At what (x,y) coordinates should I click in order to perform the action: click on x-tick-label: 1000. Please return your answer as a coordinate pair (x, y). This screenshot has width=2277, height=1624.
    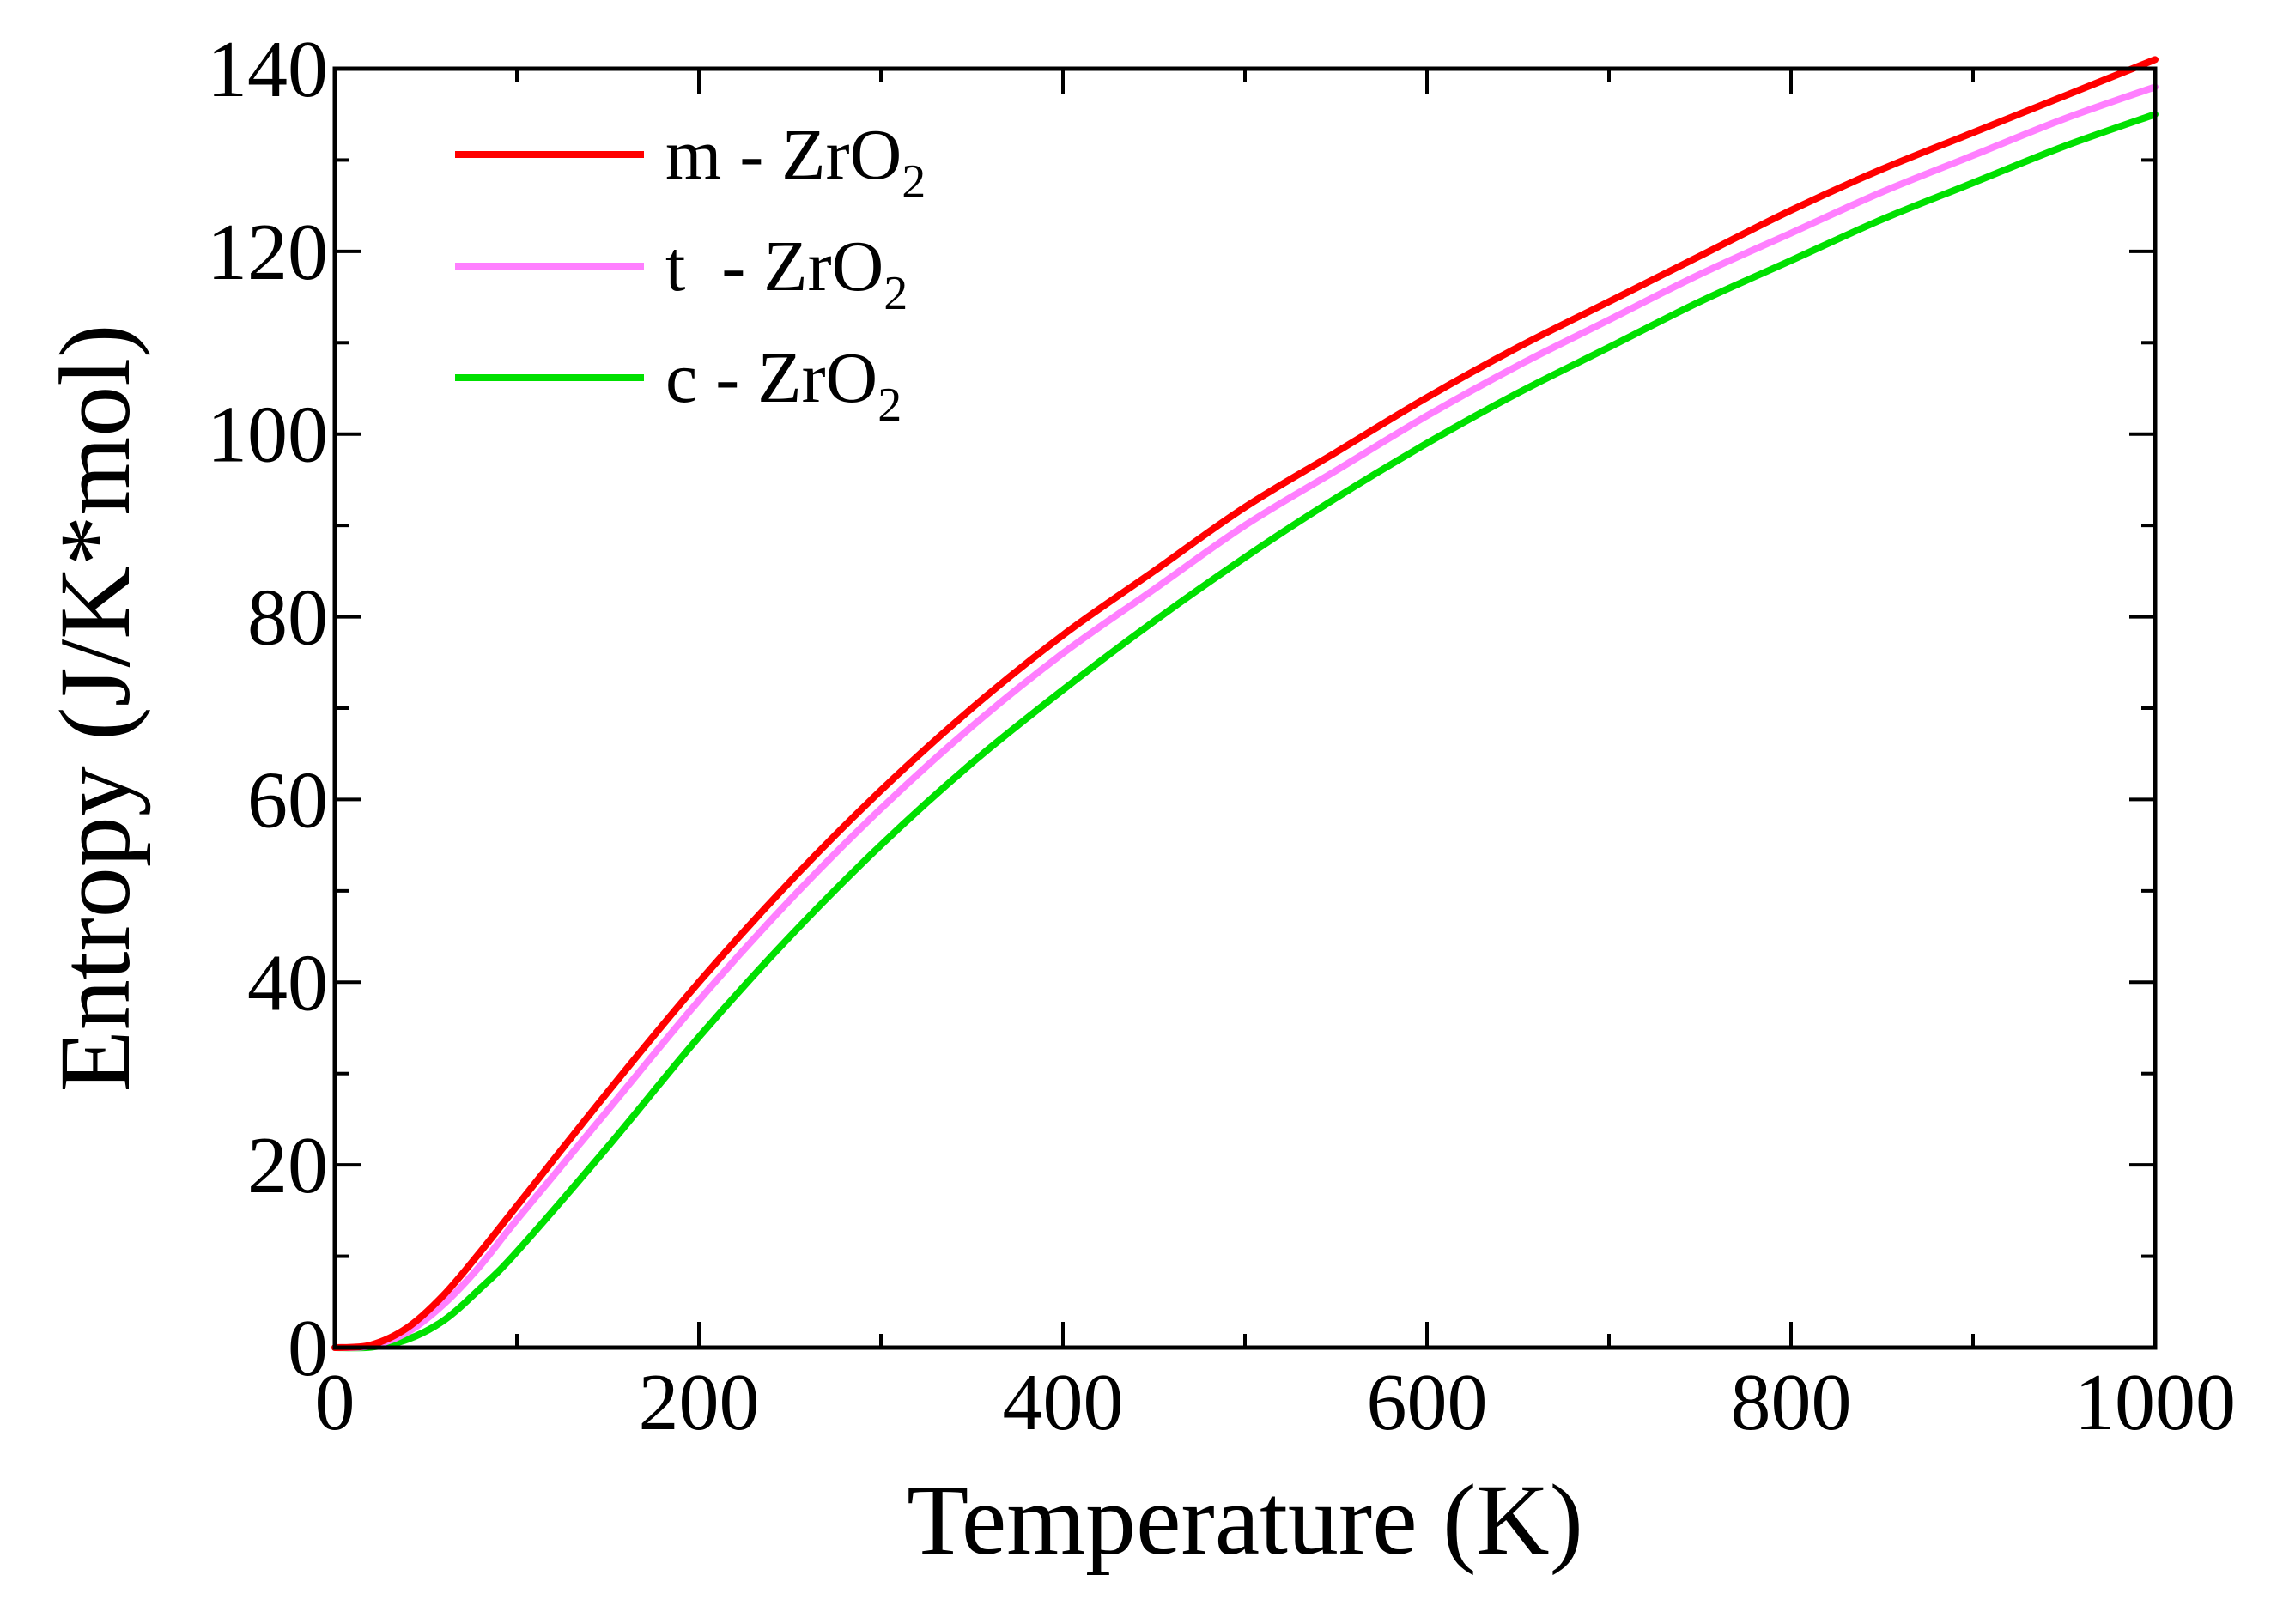
    Looking at the image, I should click on (2155, 1402).